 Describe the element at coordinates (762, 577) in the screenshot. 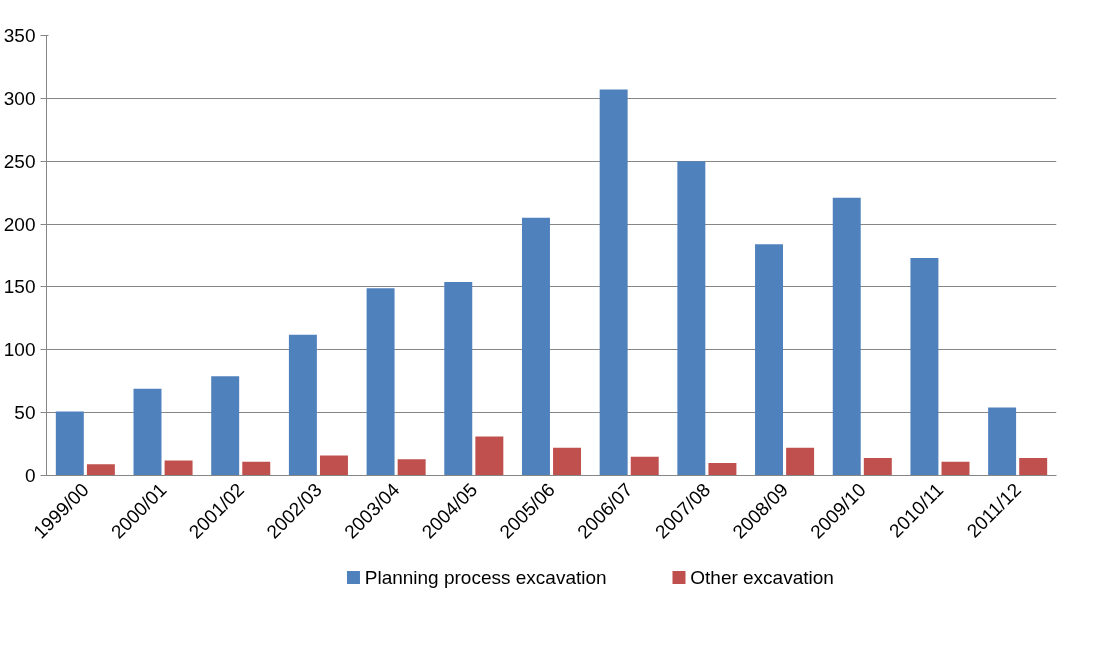

I see `legend-label: Other excavation` at that location.